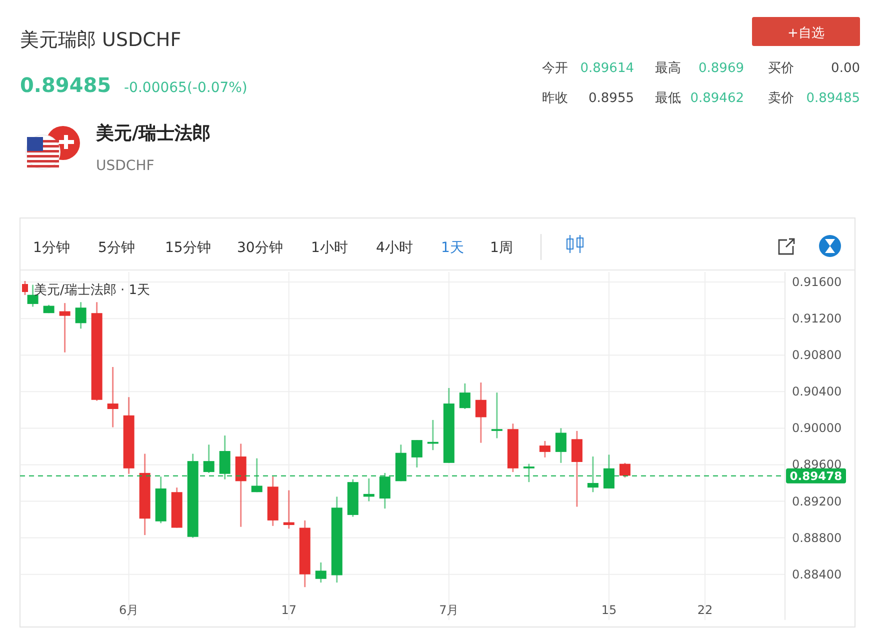  What do you see at coordinates (668, 98) in the screenshot?
I see `text: 最低` at bounding box center [668, 98].